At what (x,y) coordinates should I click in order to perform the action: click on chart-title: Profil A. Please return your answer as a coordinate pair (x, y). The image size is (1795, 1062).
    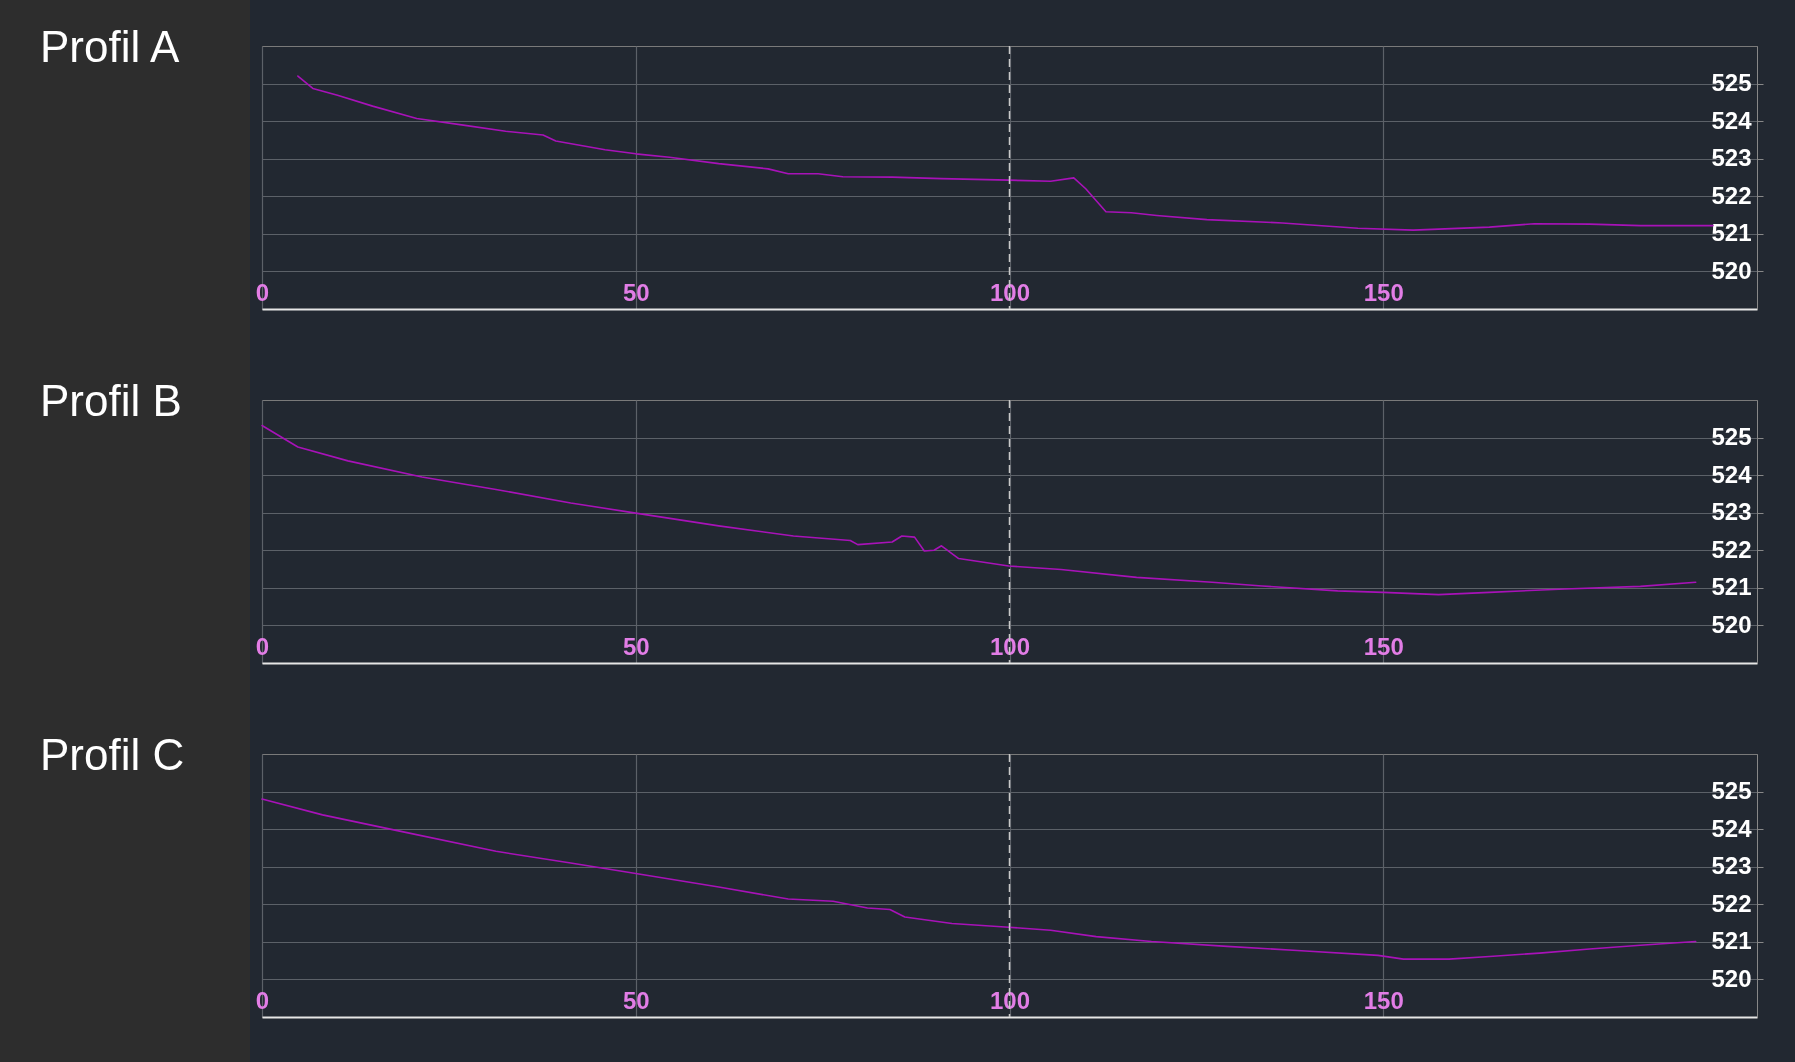
    Looking at the image, I should click on (110, 47).